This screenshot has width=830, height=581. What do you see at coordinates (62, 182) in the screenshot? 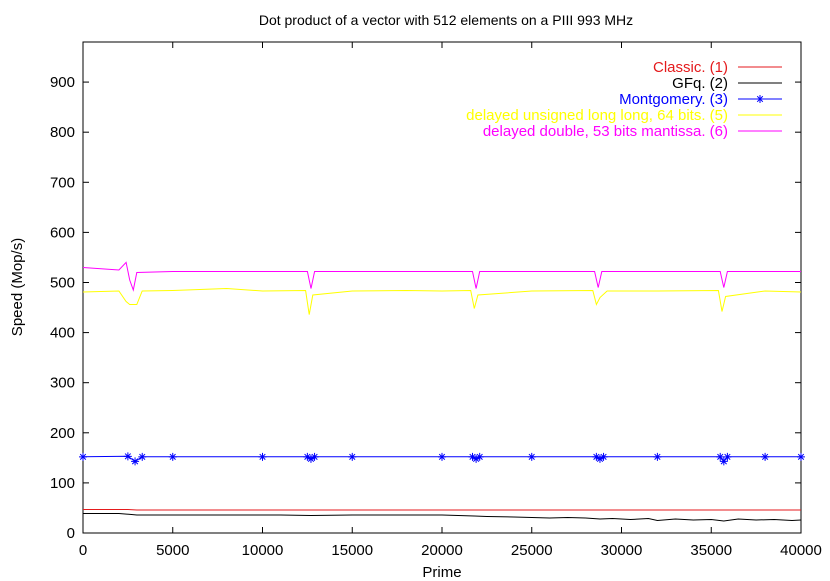
I see `y-tick-label: 700` at bounding box center [62, 182].